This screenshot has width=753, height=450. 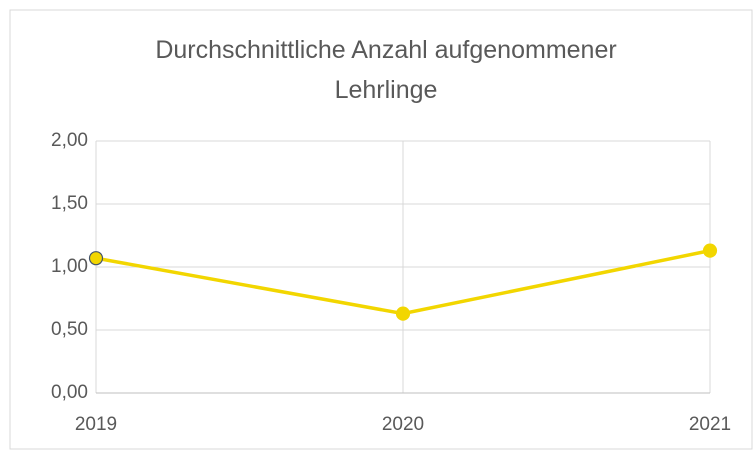 I want to click on y-tick-label: 1,00, so click(x=69, y=266).